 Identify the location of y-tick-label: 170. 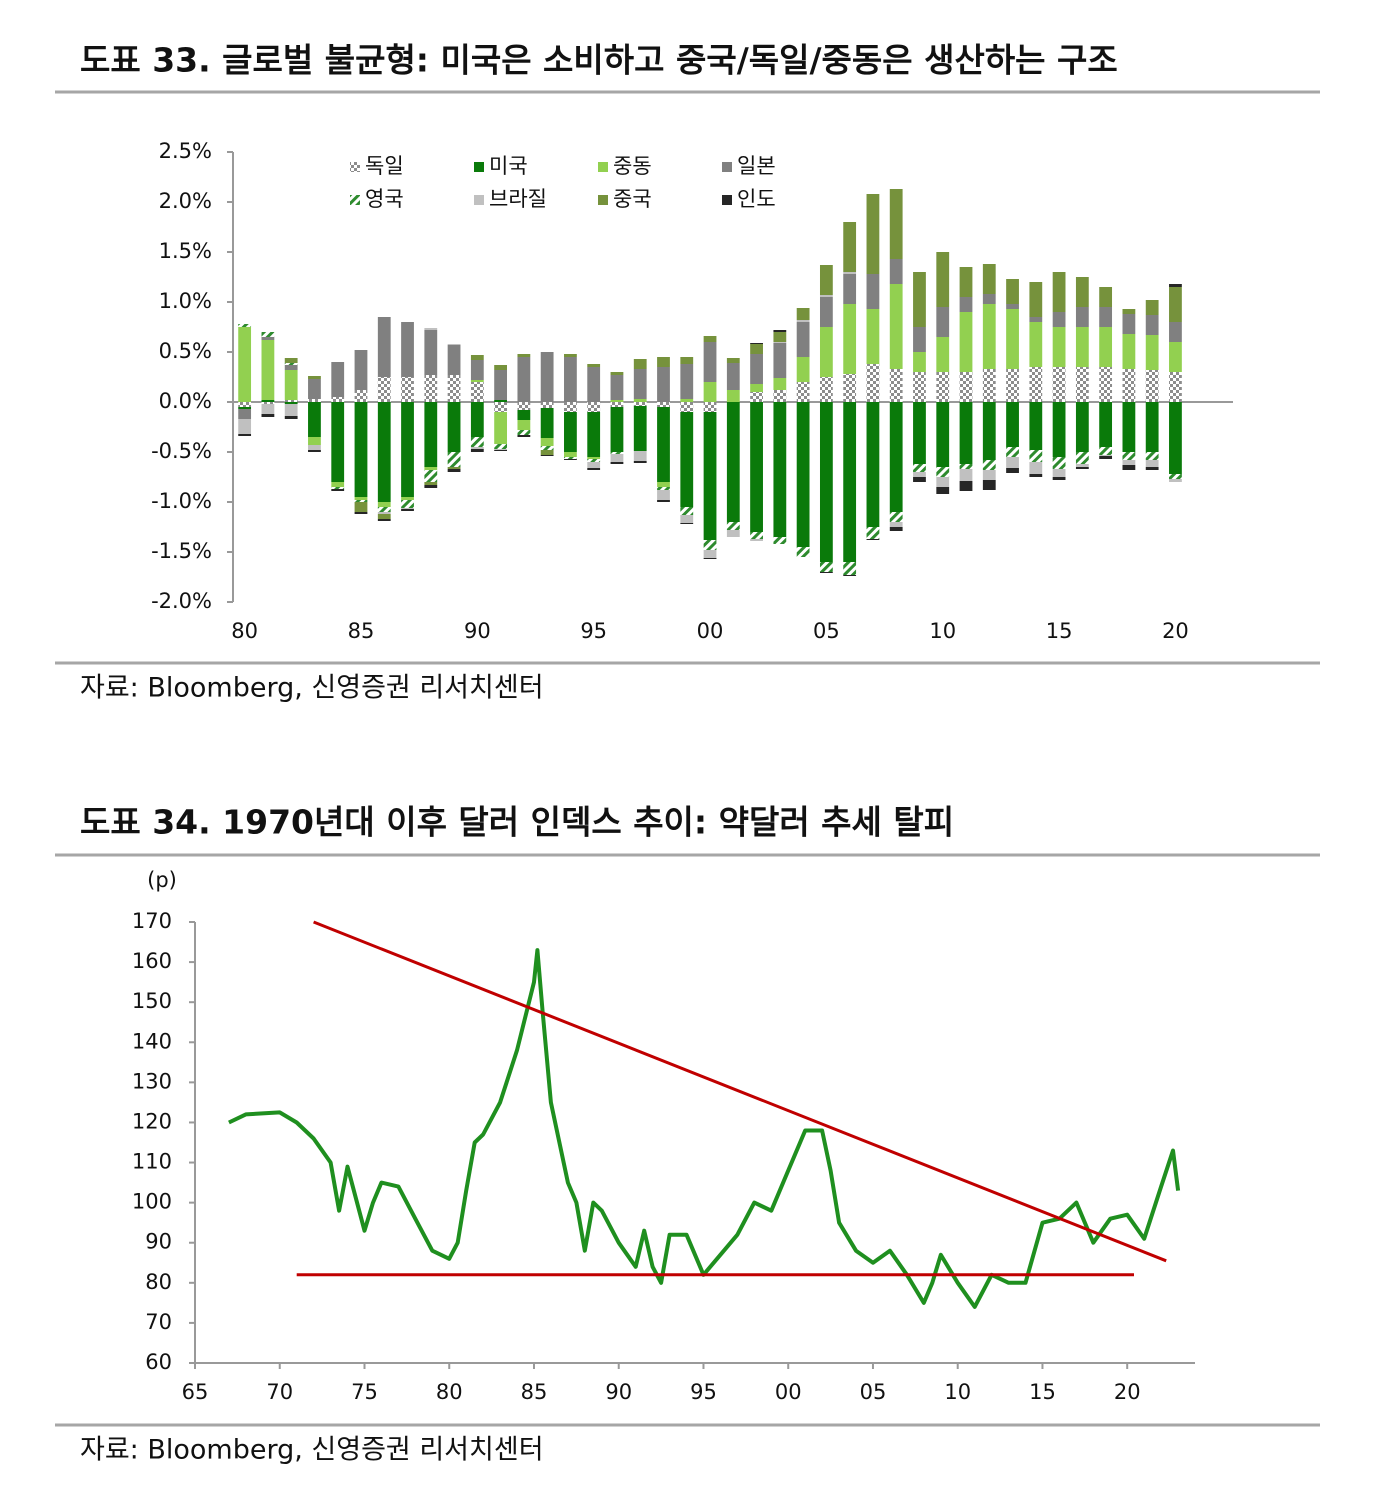
(152, 921).